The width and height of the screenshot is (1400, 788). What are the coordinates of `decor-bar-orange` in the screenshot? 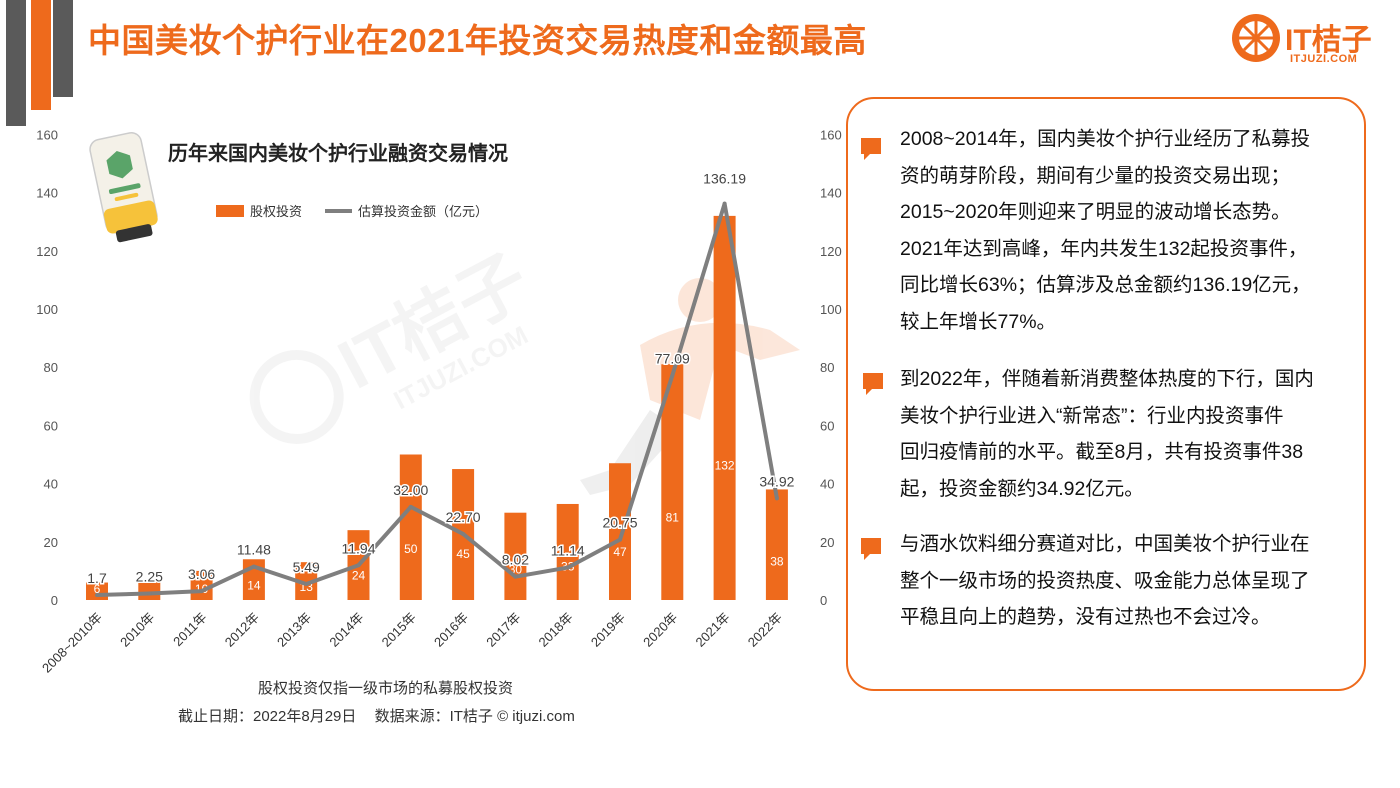 It's located at (41, 55).